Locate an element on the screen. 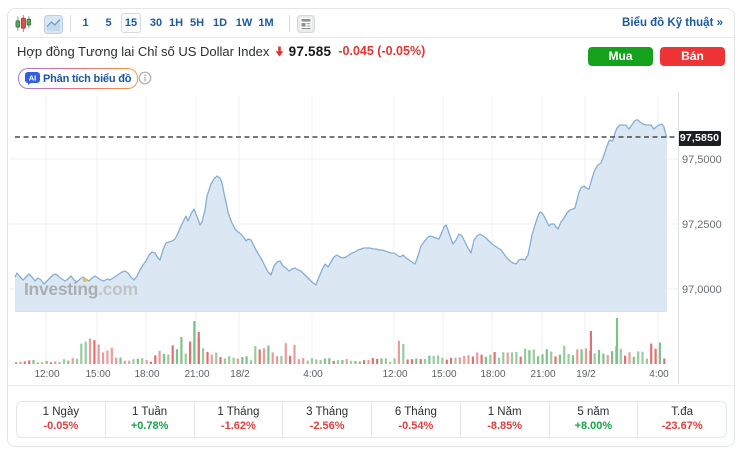 The height and width of the screenshot is (449, 740). svg-text: AI is located at coordinates (33, 77).